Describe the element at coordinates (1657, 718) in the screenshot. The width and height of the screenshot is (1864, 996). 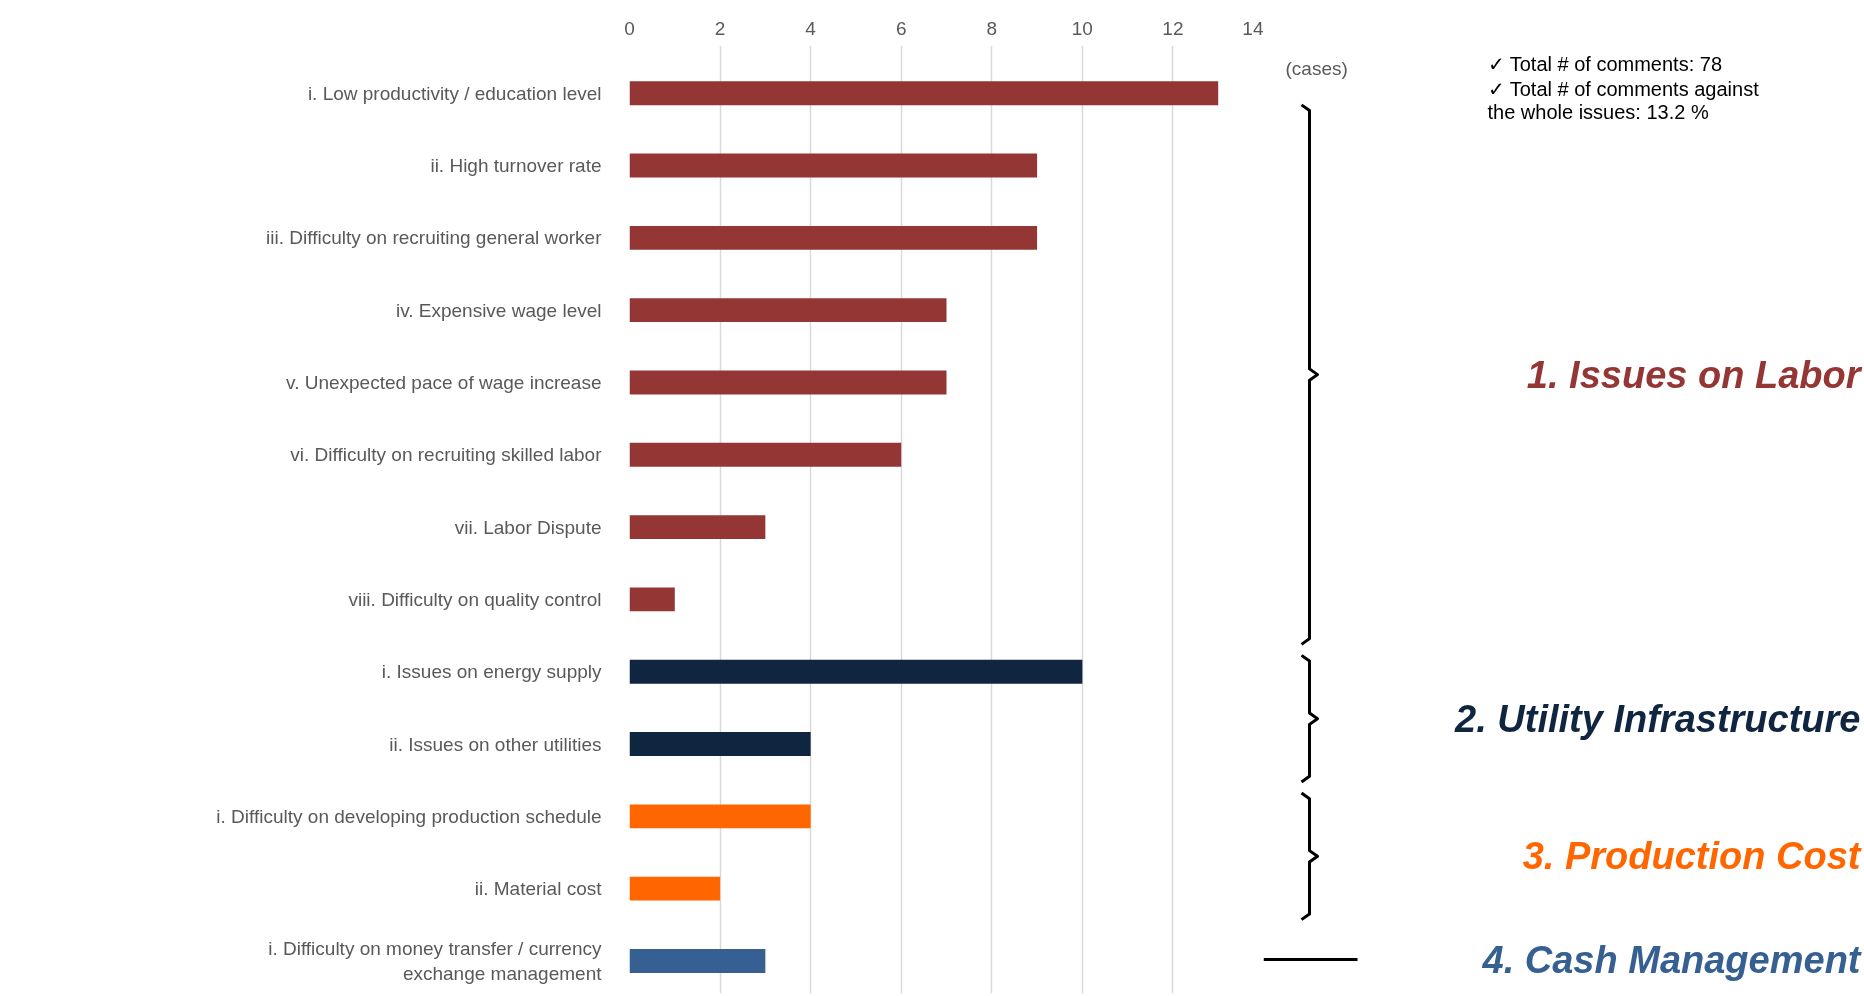
I see `text: 2. Utility Infrastructure` at that location.